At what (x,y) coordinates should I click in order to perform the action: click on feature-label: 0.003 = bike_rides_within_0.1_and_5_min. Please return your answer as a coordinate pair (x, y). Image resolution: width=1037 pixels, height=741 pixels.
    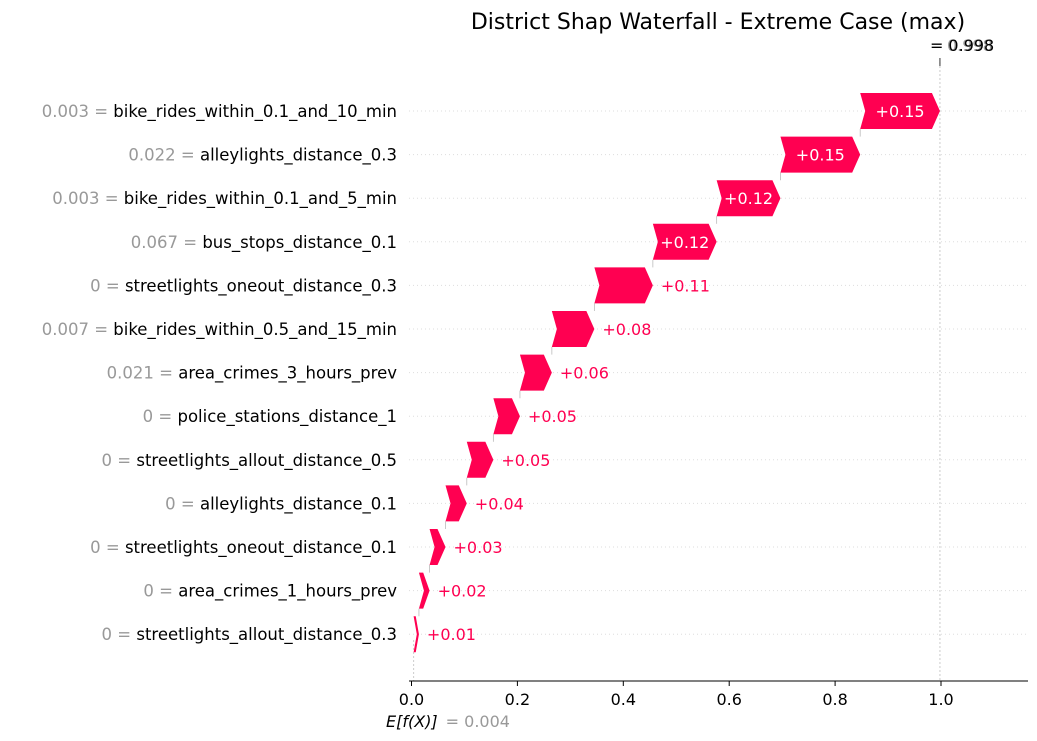
    Looking at the image, I should click on (224, 199).